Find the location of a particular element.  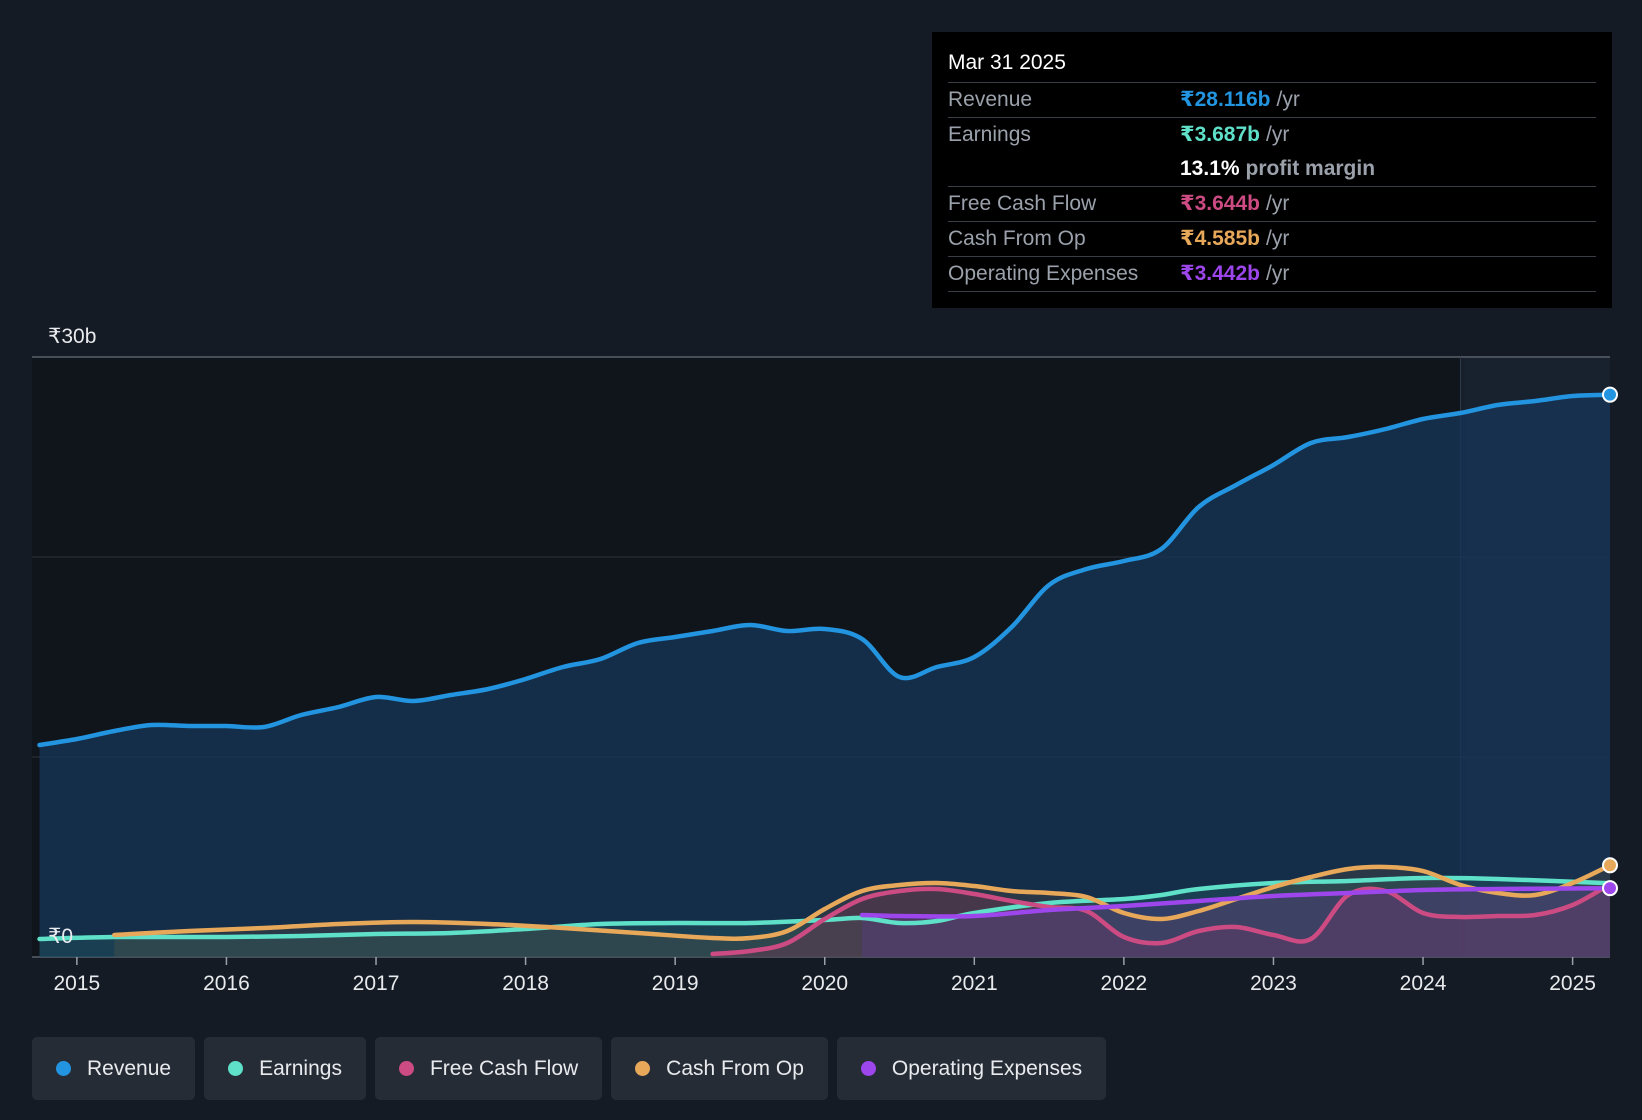

legend-item-cash-from-op: Cash From Op is located at coordinates (719, 1068).